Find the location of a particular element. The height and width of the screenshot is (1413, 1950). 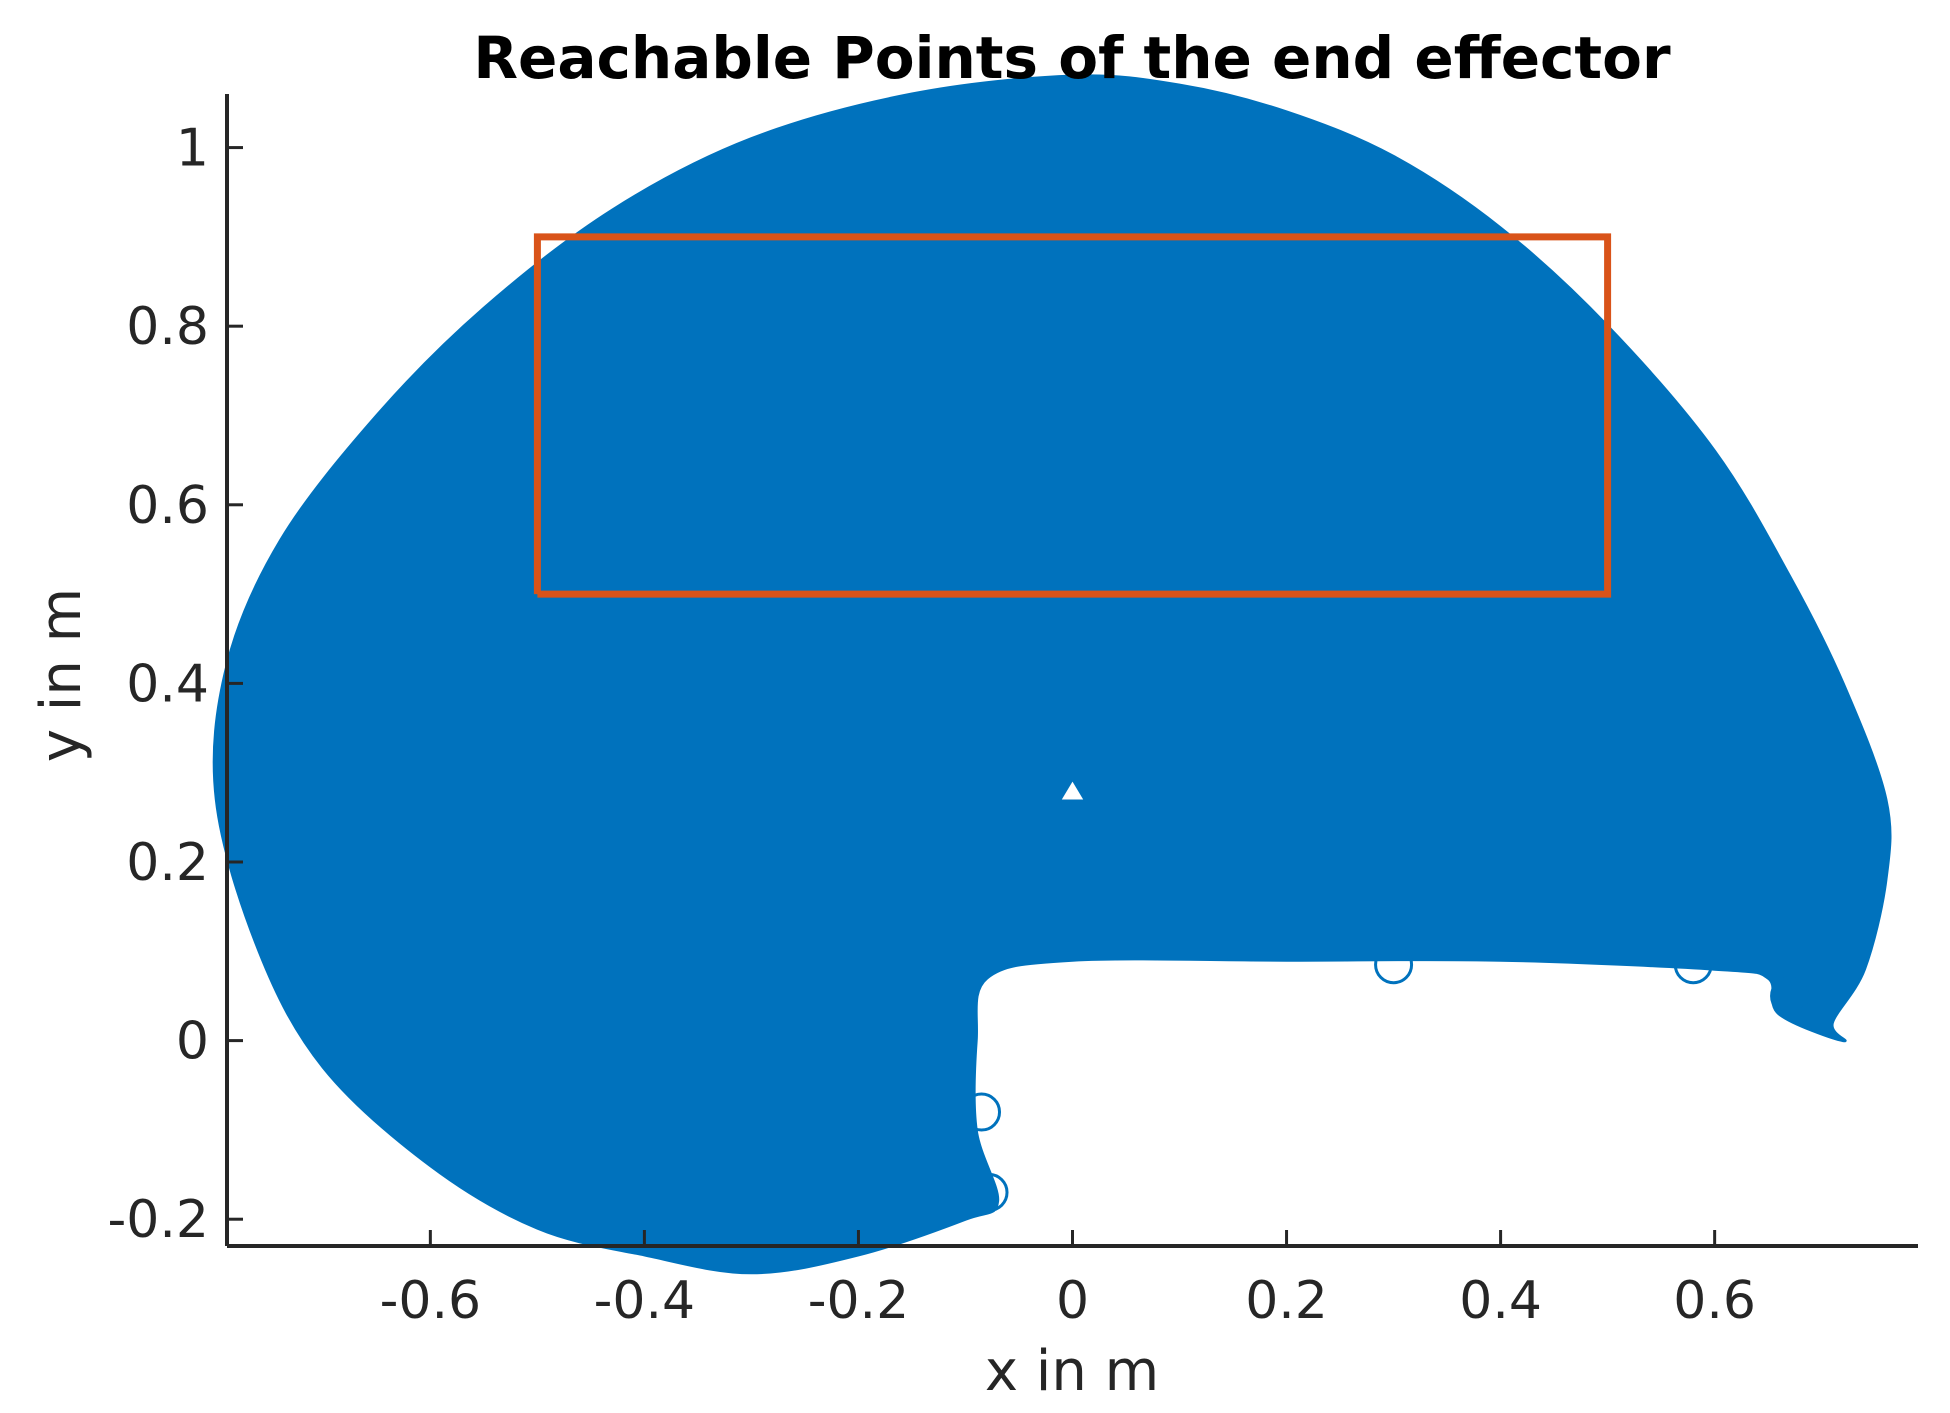

x-tick-label: -0.4 is located at coordinates (644, 1301).